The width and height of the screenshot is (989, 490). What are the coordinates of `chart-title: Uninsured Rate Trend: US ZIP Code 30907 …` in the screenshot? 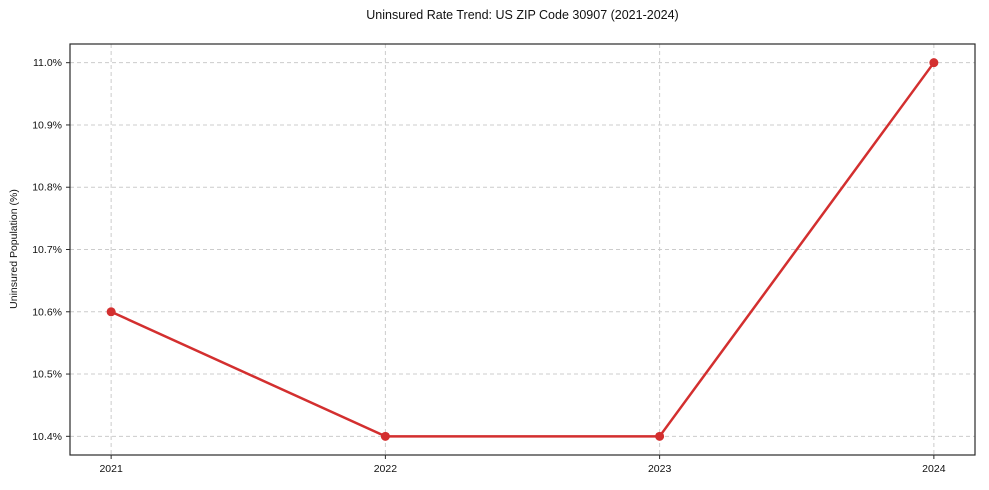 It's located at (522, 15).